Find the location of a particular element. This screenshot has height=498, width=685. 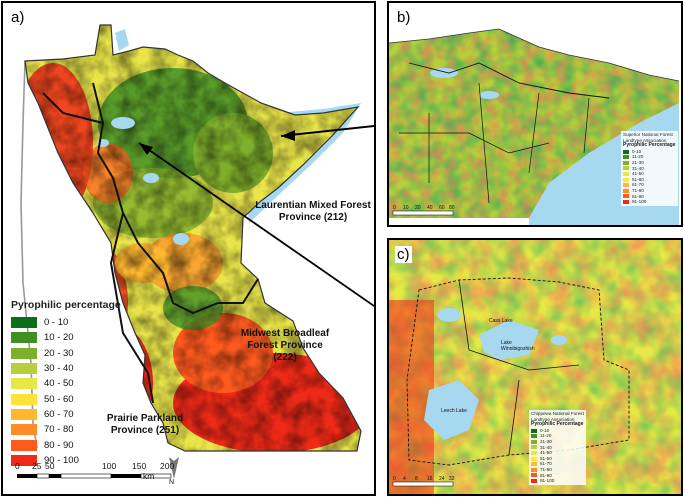

panel-c-legend-item: 81-90 is located at coordinates (557, 476).